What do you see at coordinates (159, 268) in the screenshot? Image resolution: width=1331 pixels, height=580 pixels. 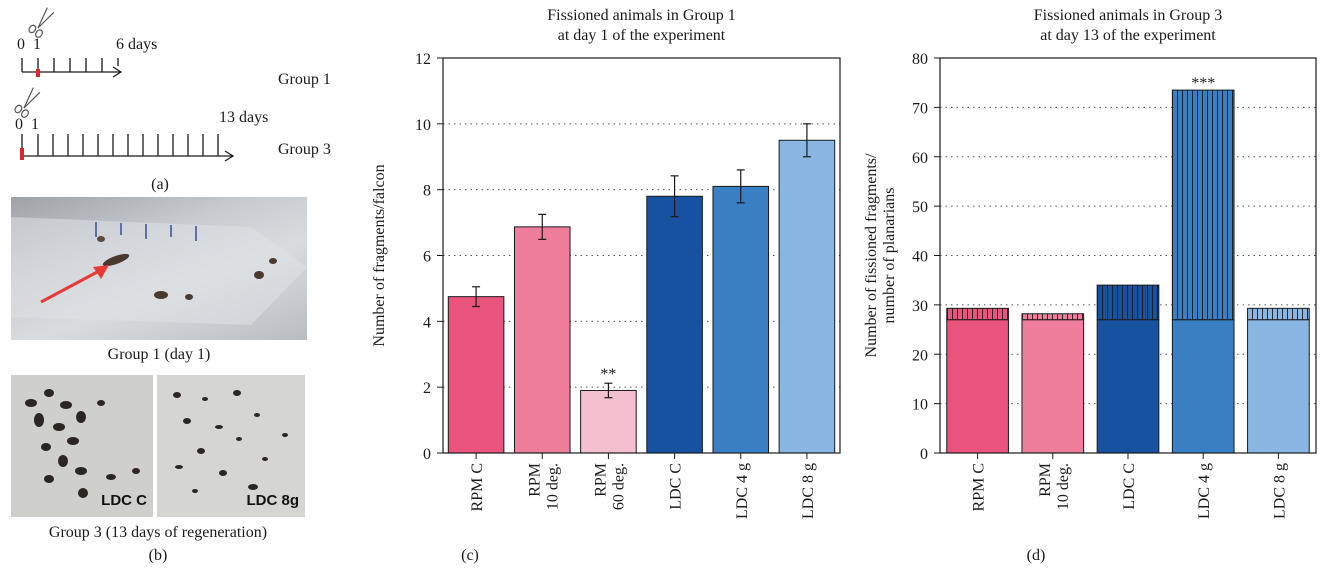 I see `group1-photo` at bounding box center [159, 268].